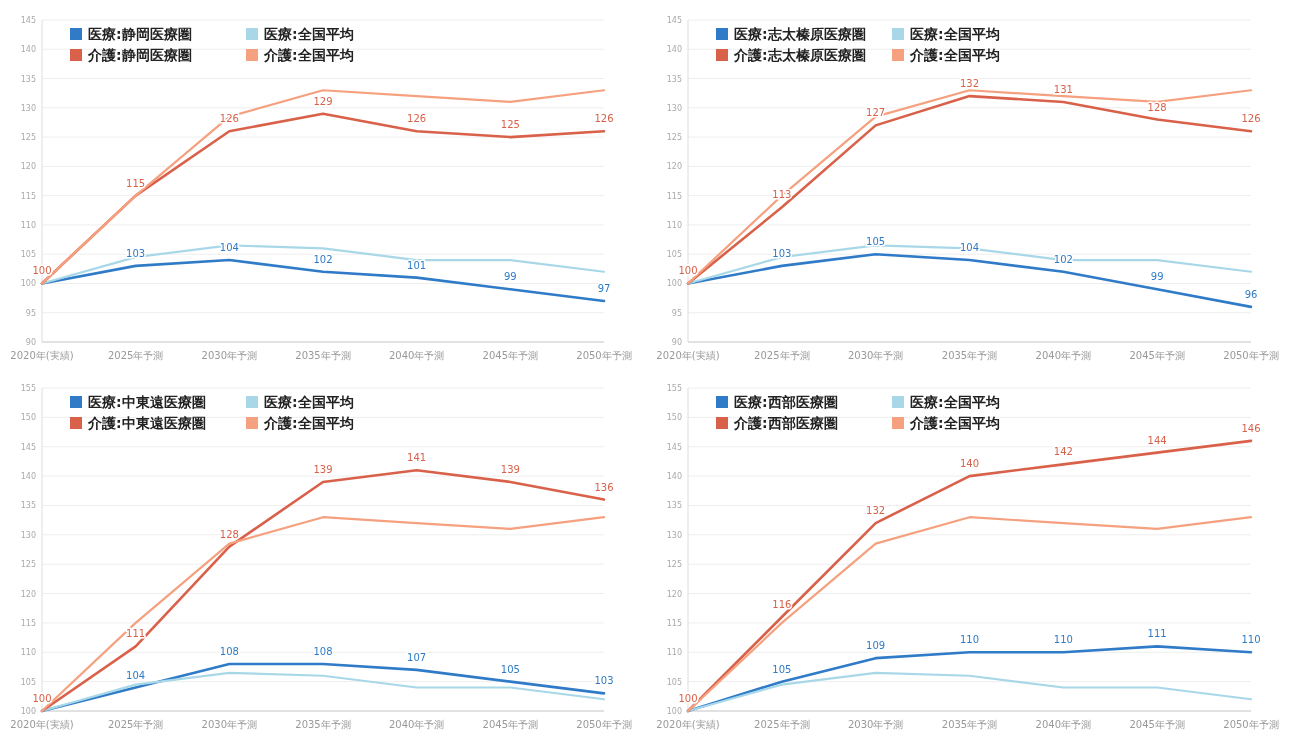  I want to click on data-label: 140, so click(969, 464).